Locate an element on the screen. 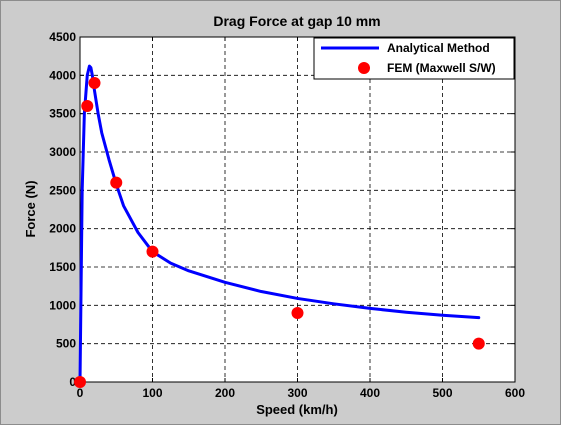 This screenshot has width=562, height=431. y-tick-label: 3000 is located at coordinates (62, 152).